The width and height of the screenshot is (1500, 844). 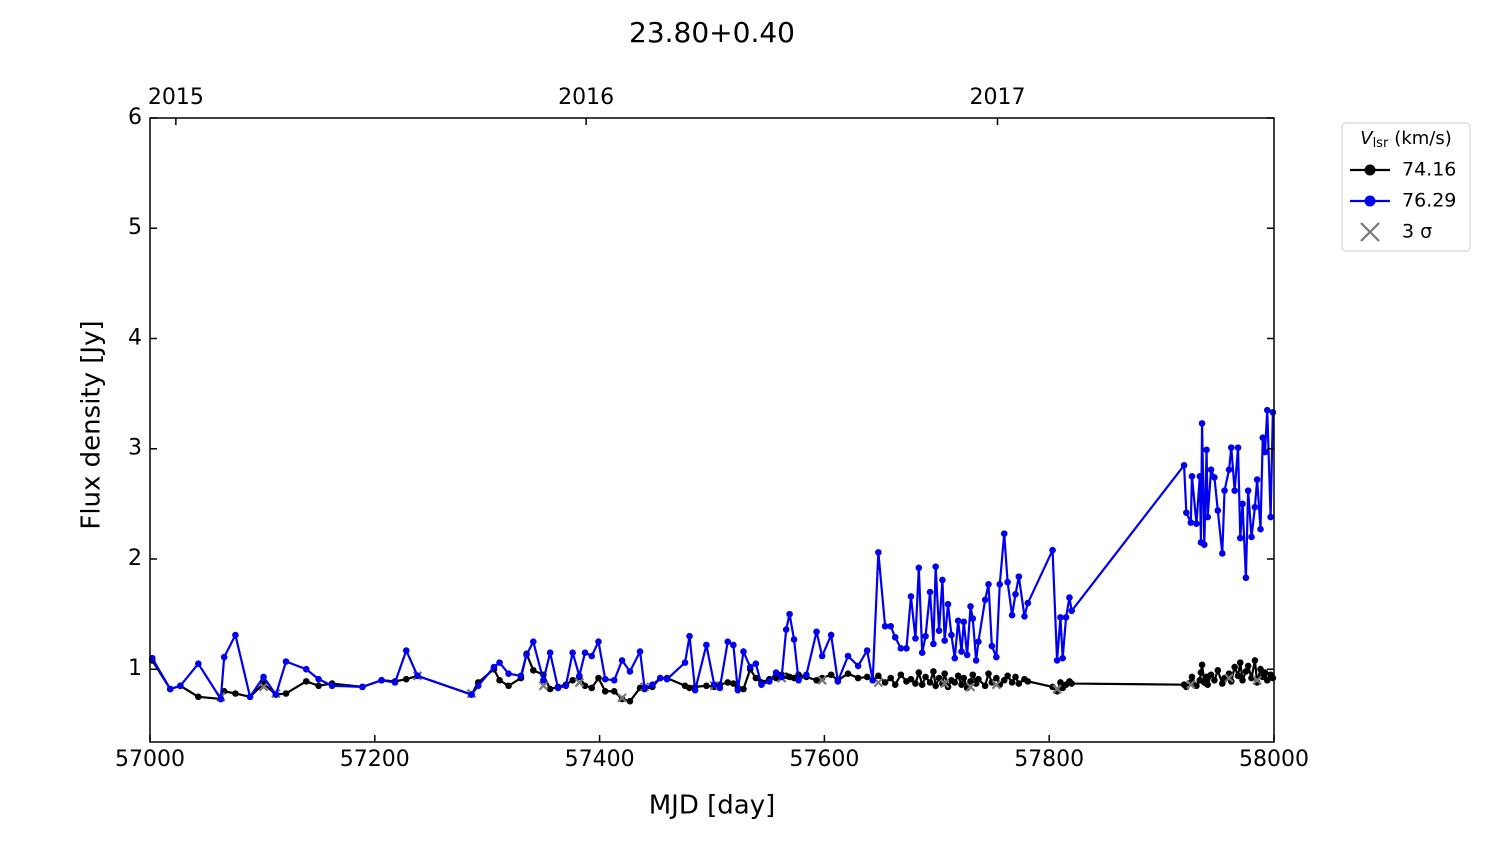 I want to click on legend-label: 74.16, so click(x=1429, y=170).